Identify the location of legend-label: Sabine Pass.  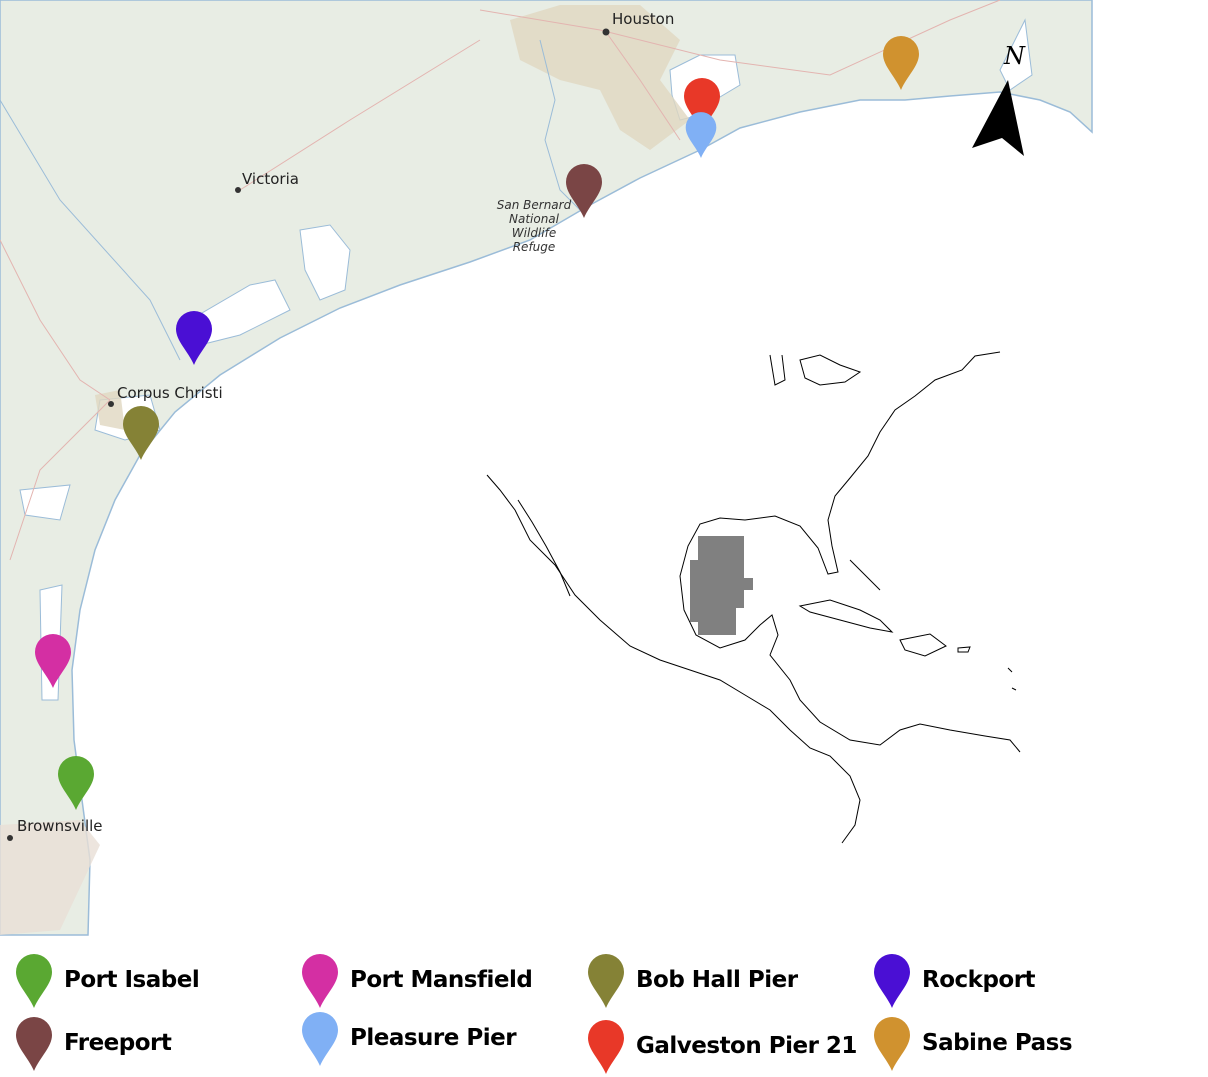
(997, 1043).